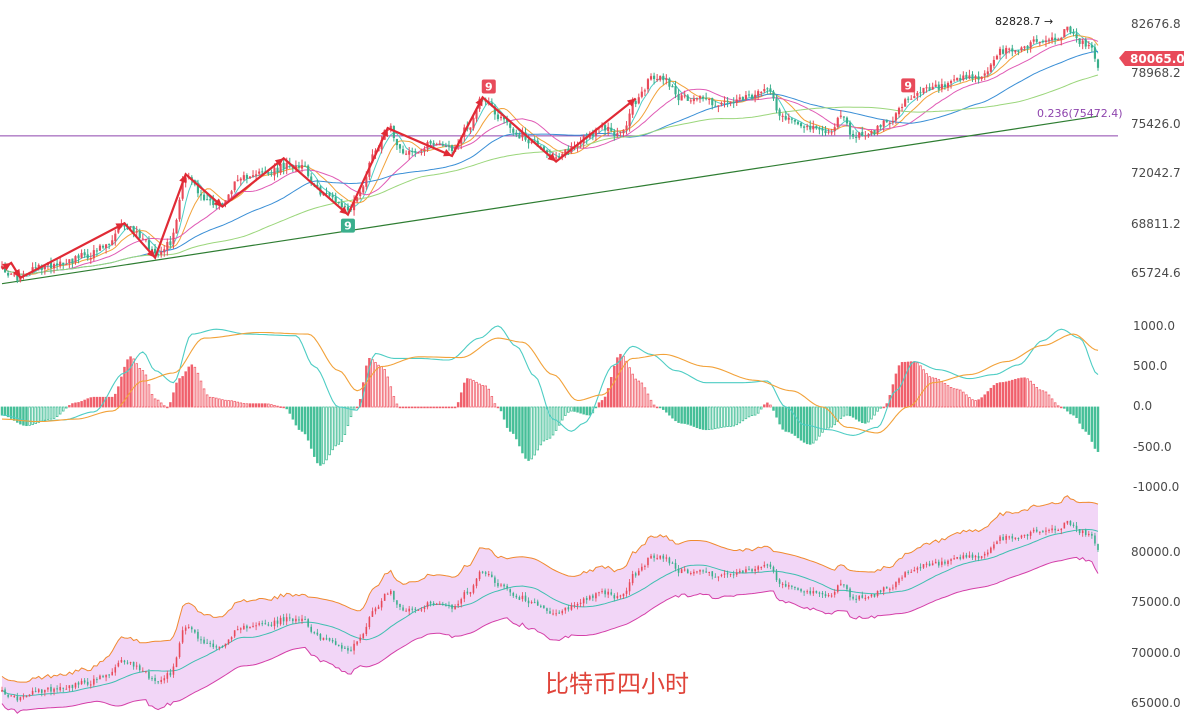 The height and width of the screenshot is (719, 1184). Describe the element at coordinates (1156, 24) in the screenshot. I see `price-tick-label: 82676.8` at that location.